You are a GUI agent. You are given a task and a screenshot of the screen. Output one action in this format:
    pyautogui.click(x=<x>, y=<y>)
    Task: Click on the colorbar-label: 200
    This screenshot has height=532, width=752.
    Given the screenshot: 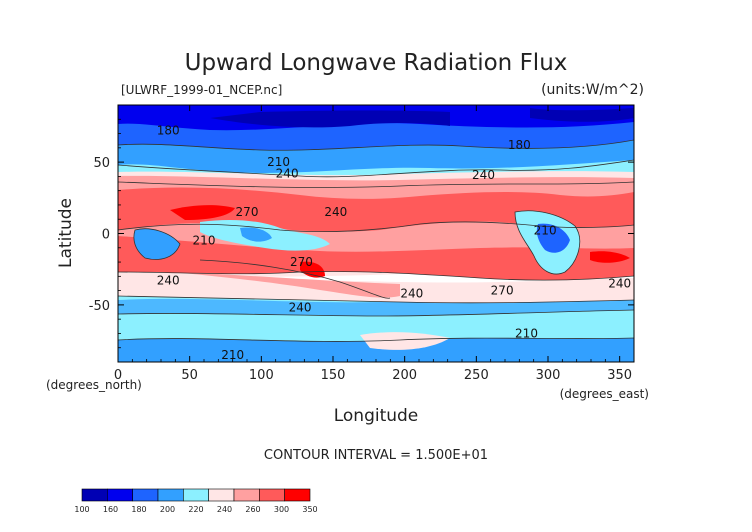 What is the action you would take?
    pyautogui.click(x=167, y=509)
    